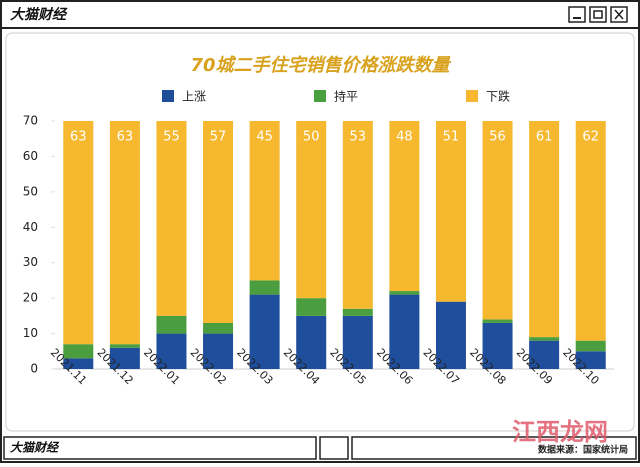  Describe the element at coordinates (264, 137) in the screenshot. I see `data-label: 45` at that location.